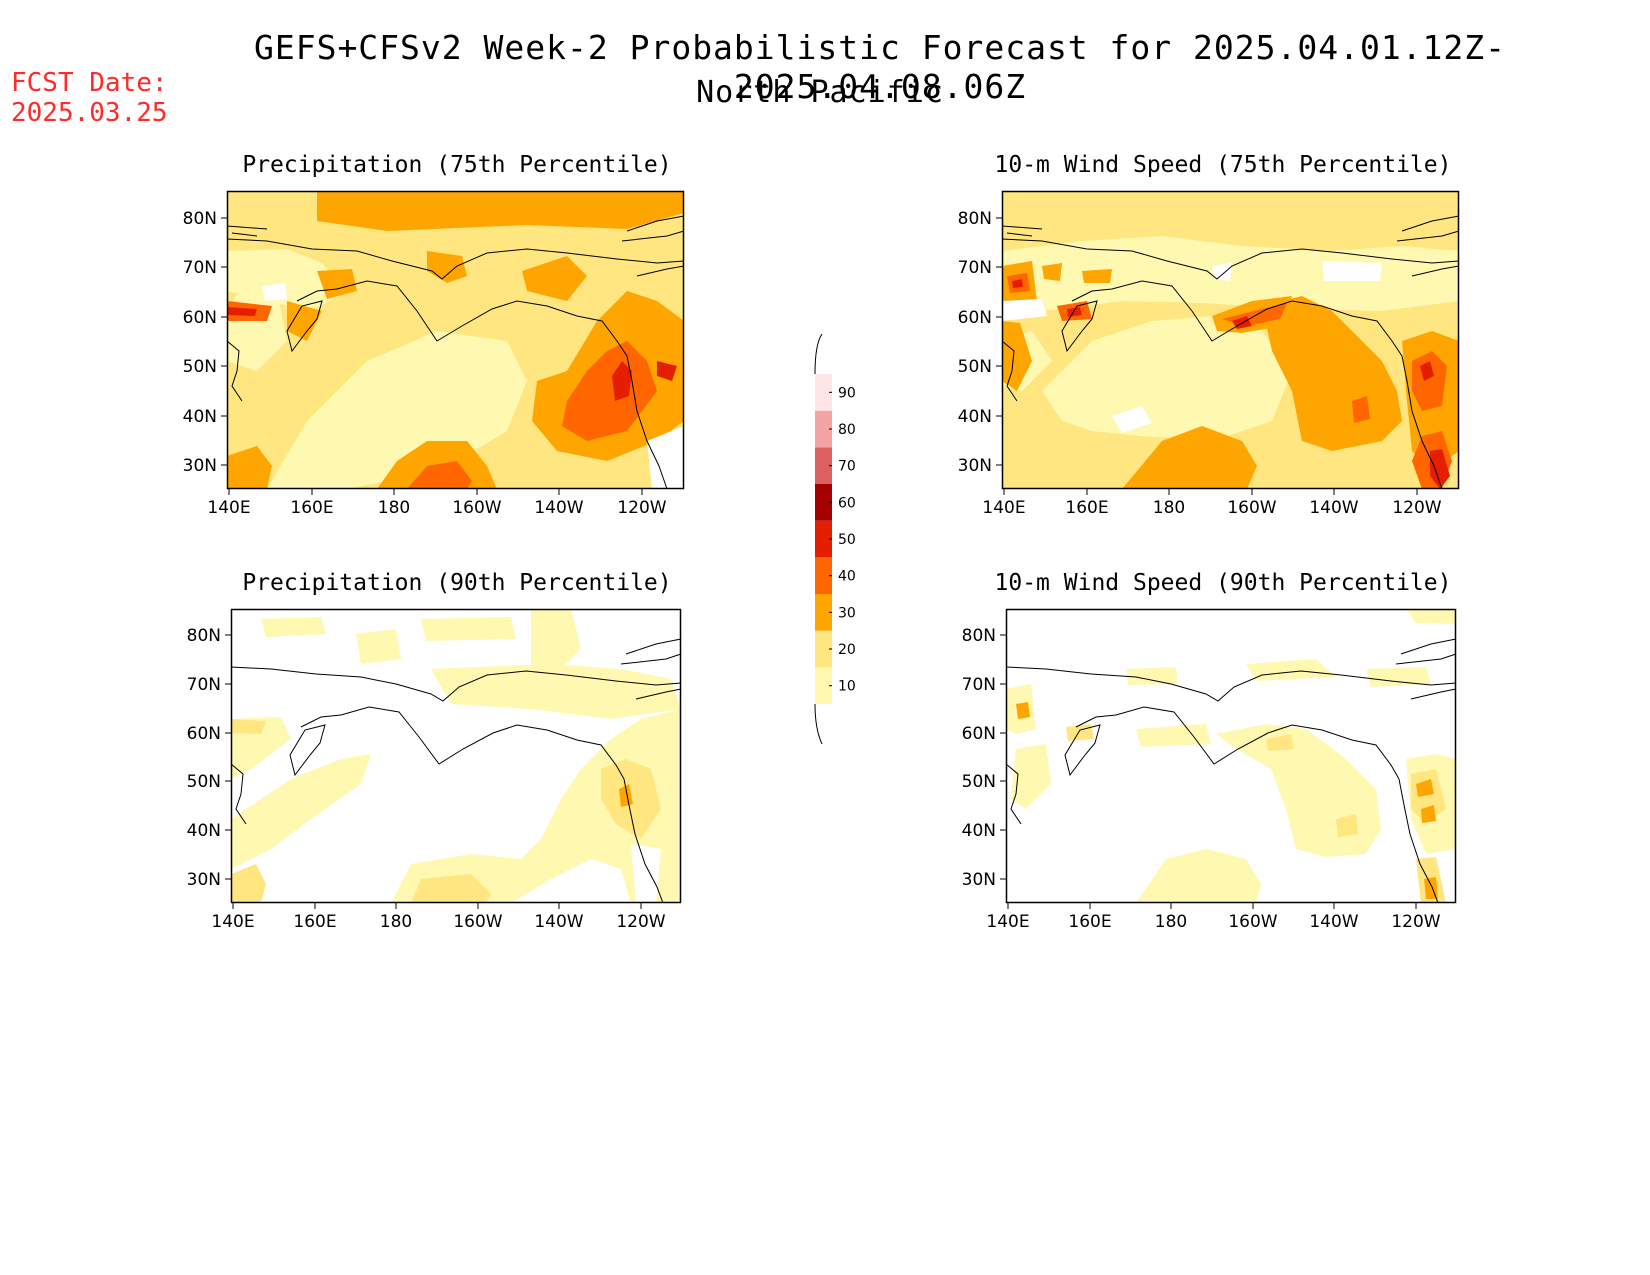 The image size is (1650, 1275). What do you see at coordinates (457, 583) in the screenshot?
I see `panel-title-precip90: Precipitation (90th Percentile)` at bounding box center [457, 583].